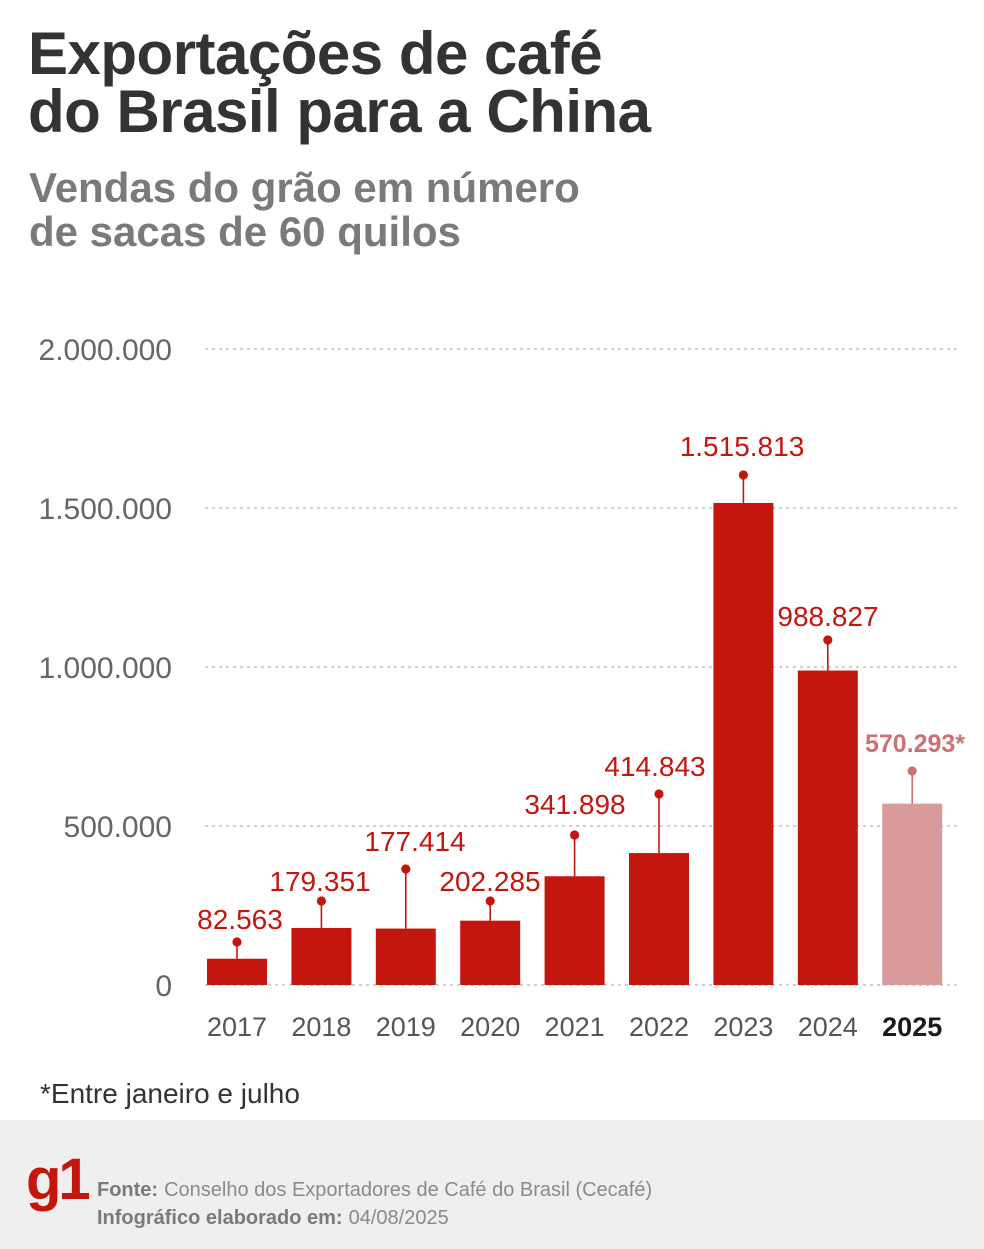  I want to click on leader-dot-2018, so click(321, 901).